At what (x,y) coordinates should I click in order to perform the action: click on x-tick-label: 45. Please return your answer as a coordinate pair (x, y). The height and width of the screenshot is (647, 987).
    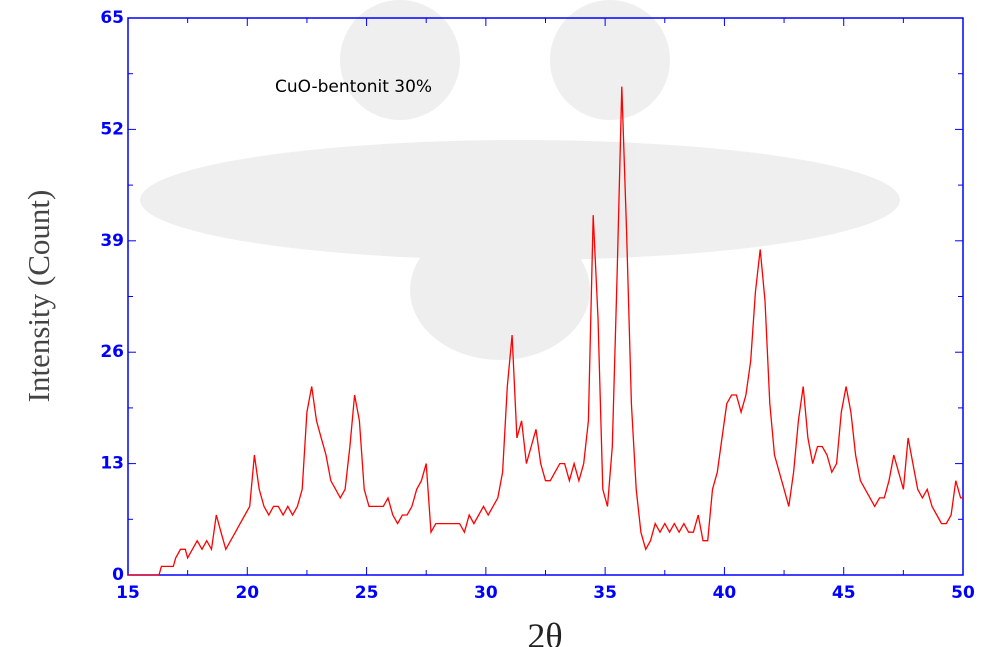
    Looking at the image, I should click on (844, 593).